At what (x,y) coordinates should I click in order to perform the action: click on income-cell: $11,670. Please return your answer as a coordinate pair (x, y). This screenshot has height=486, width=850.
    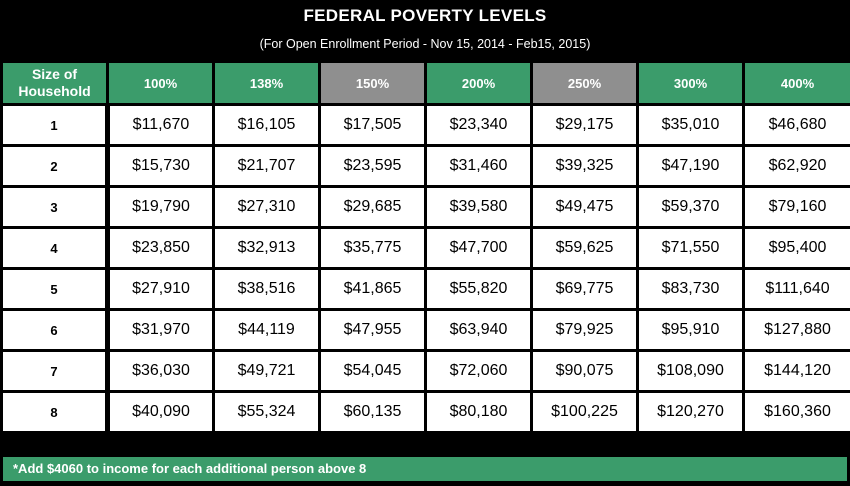
    Looking at the image, I should click on (160, 125).